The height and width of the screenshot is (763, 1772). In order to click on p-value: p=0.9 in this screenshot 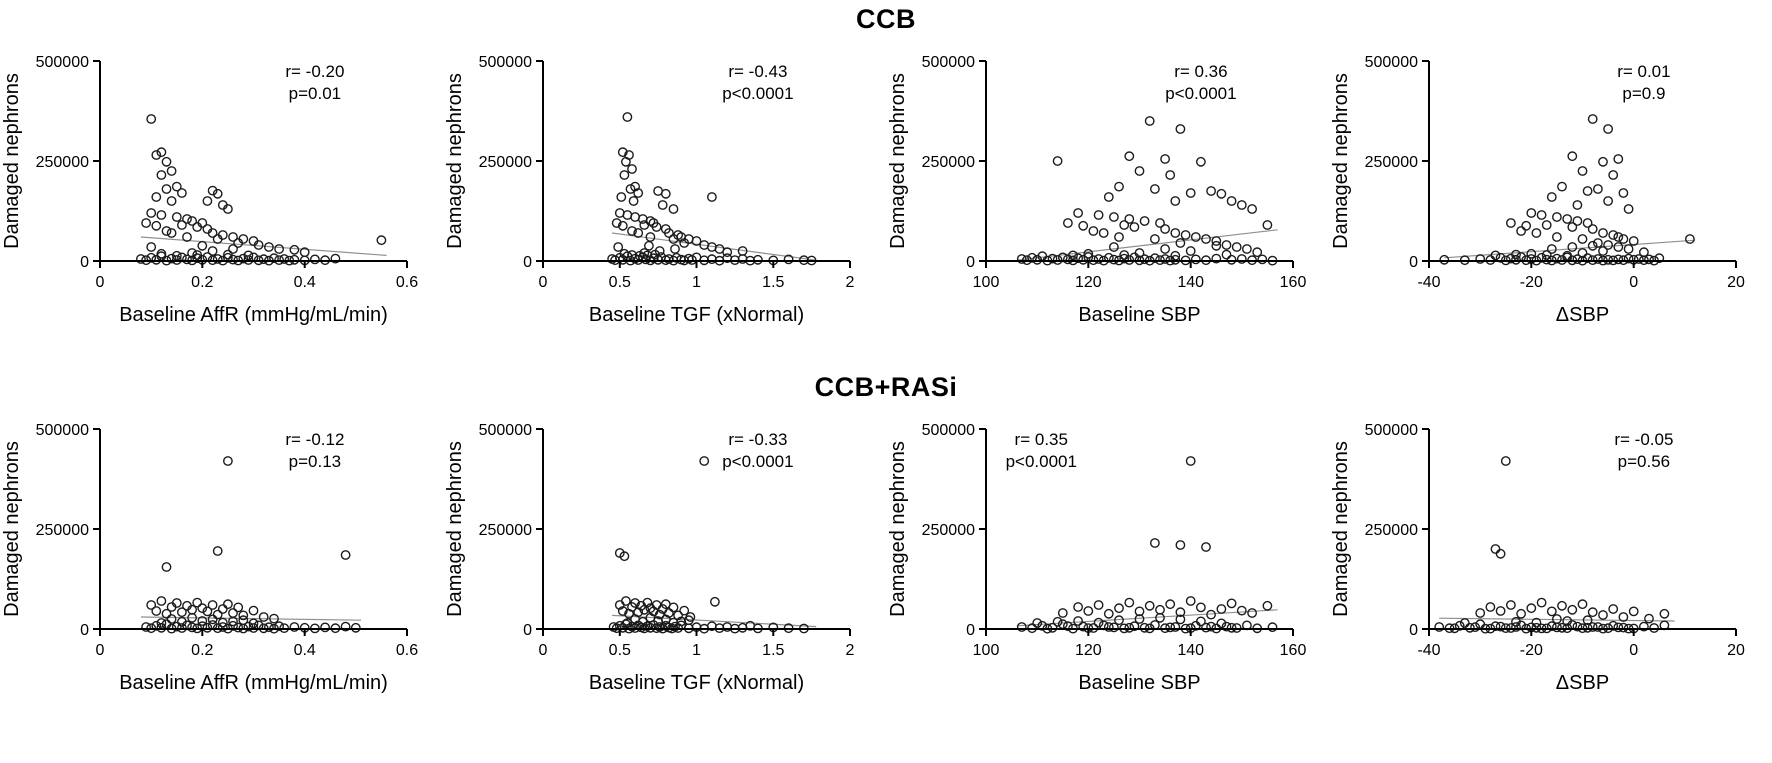, I will do `click(1643, 93)`.